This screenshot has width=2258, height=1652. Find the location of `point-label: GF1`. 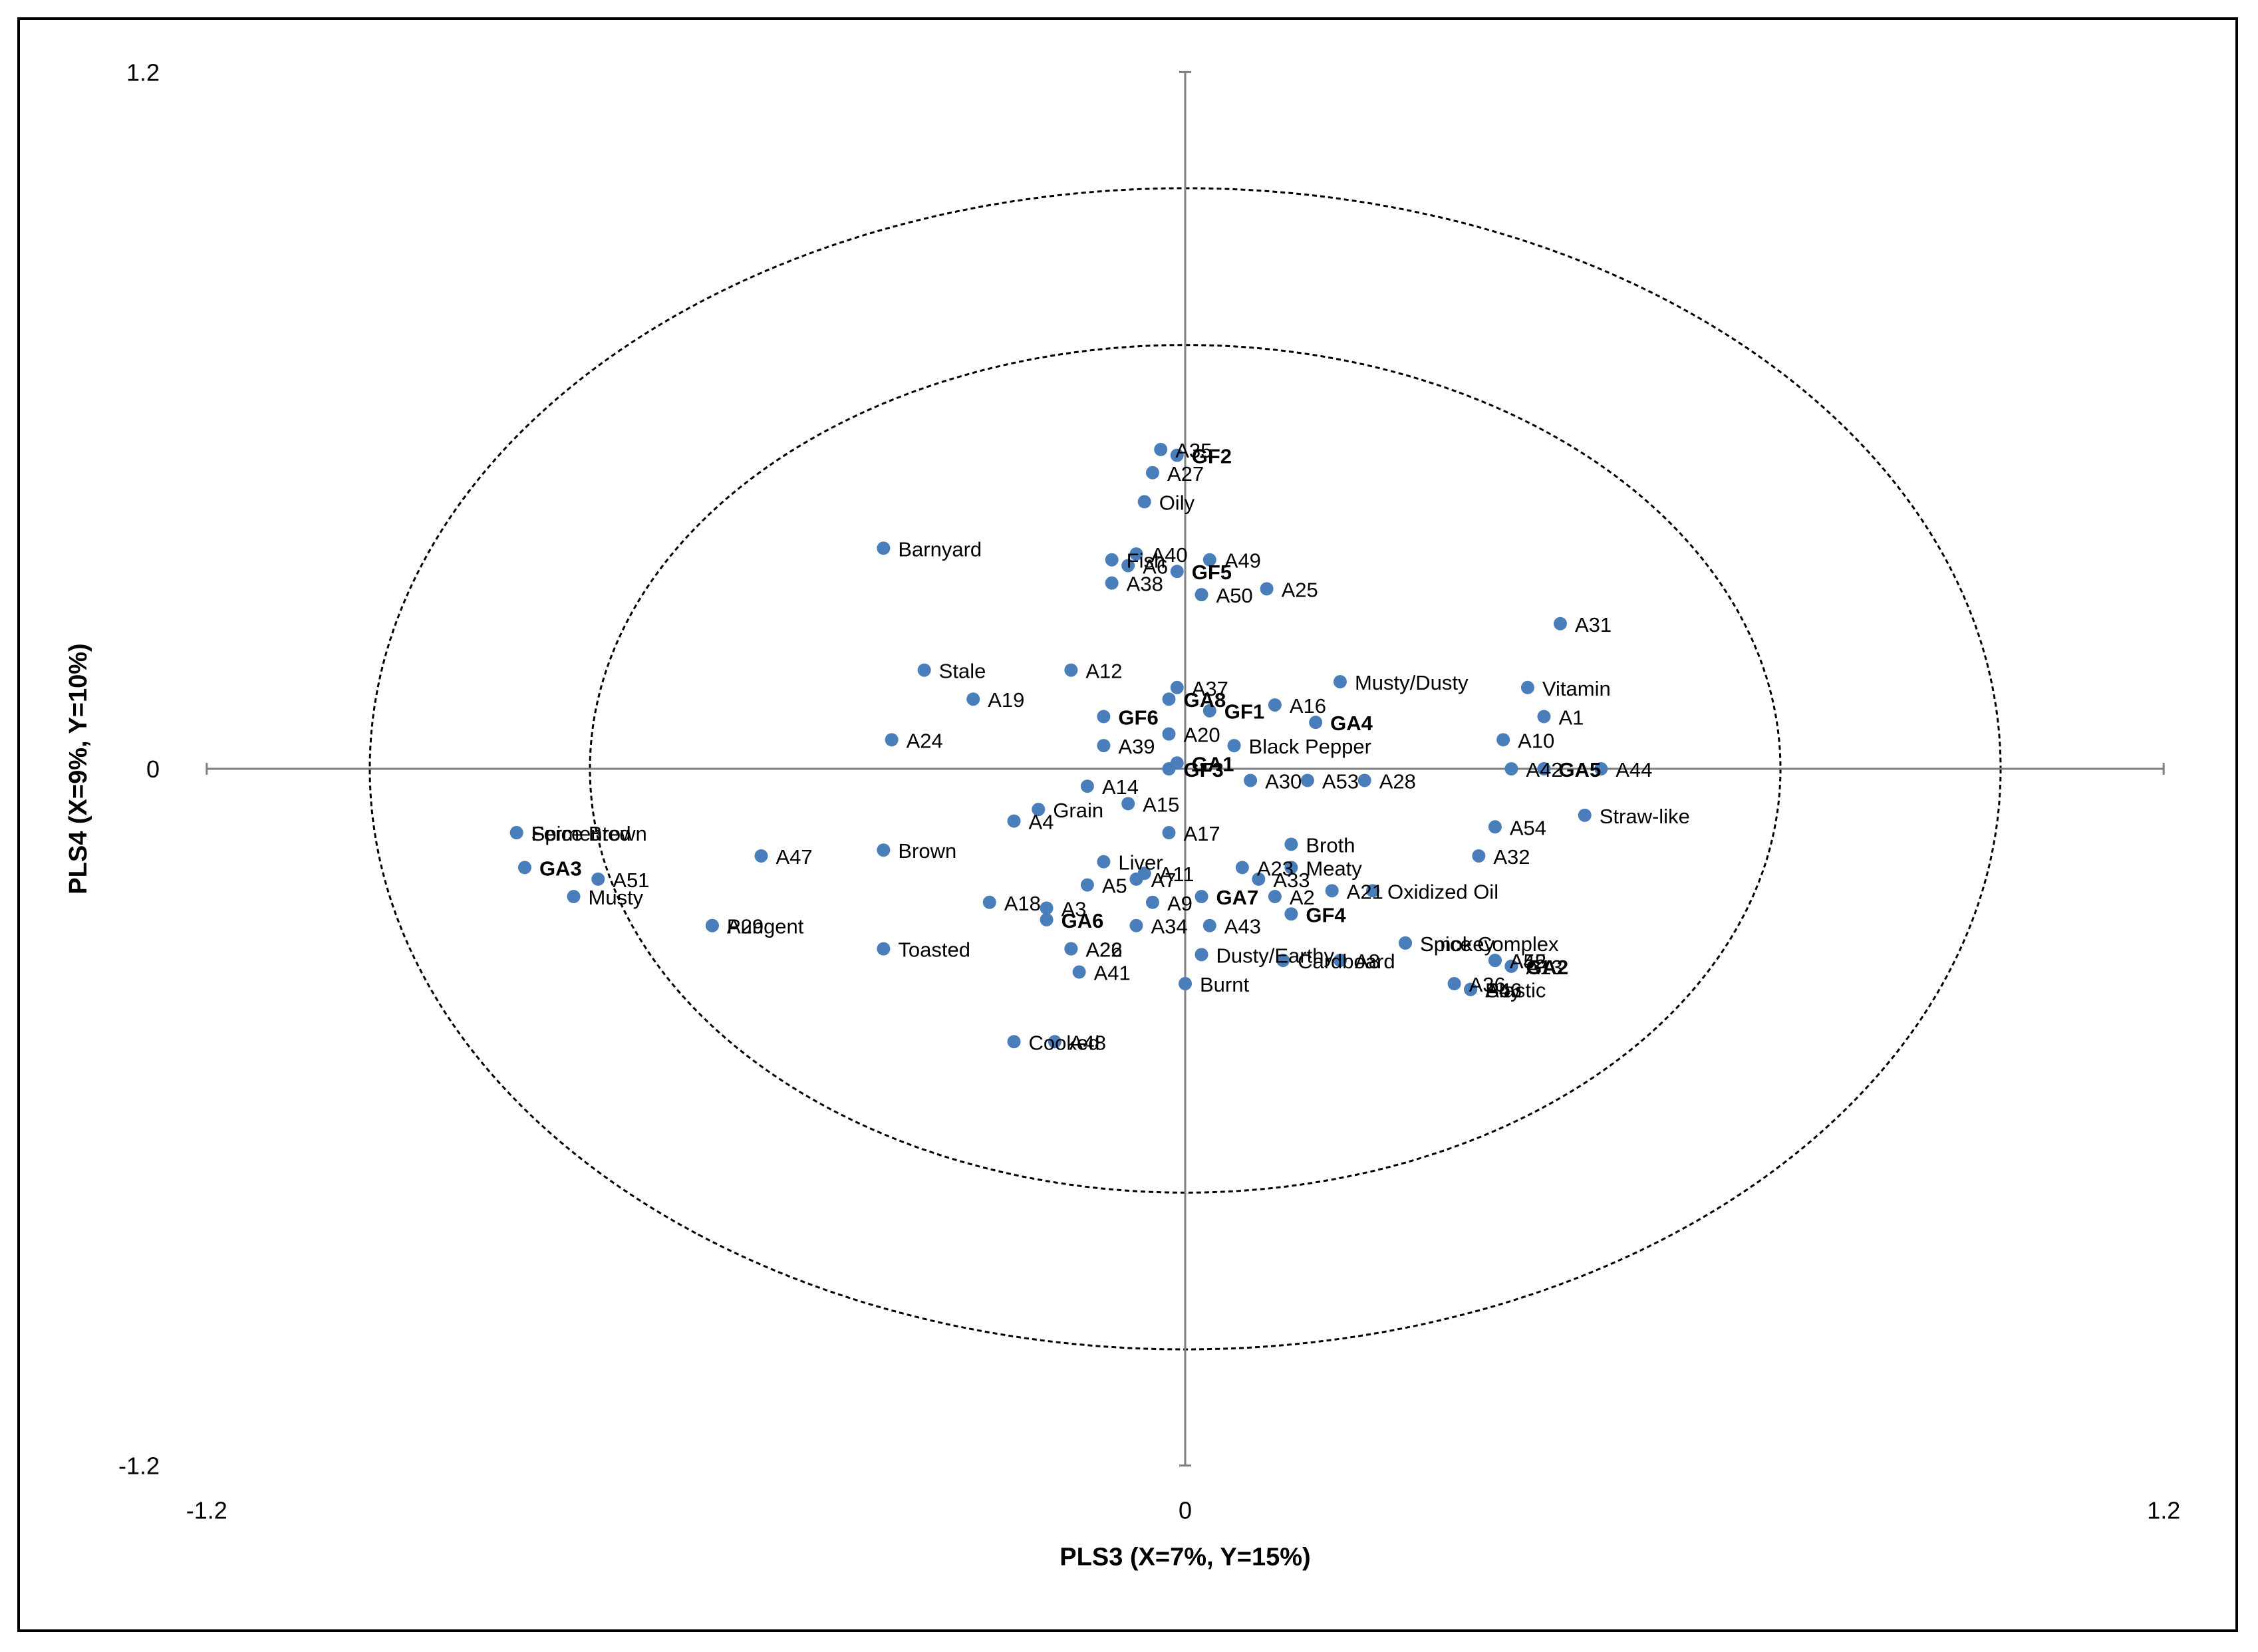

point-label: GF1 is located at coordinates (1244, 712).